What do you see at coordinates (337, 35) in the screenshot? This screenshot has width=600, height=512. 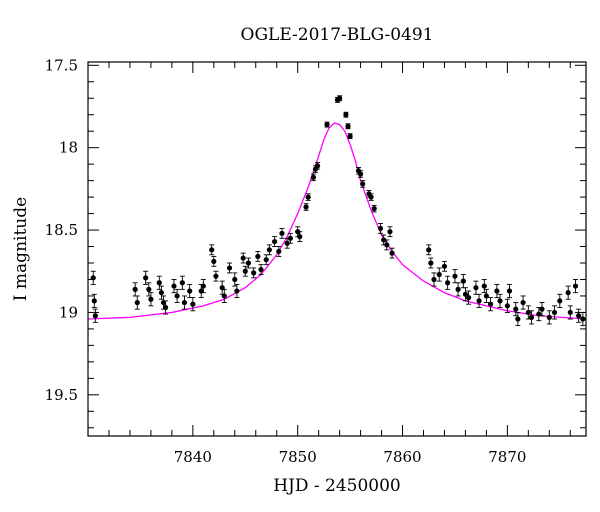 I see `chart-title: OGLE-2017-BLG-0491` at bounding box center [337, 35].